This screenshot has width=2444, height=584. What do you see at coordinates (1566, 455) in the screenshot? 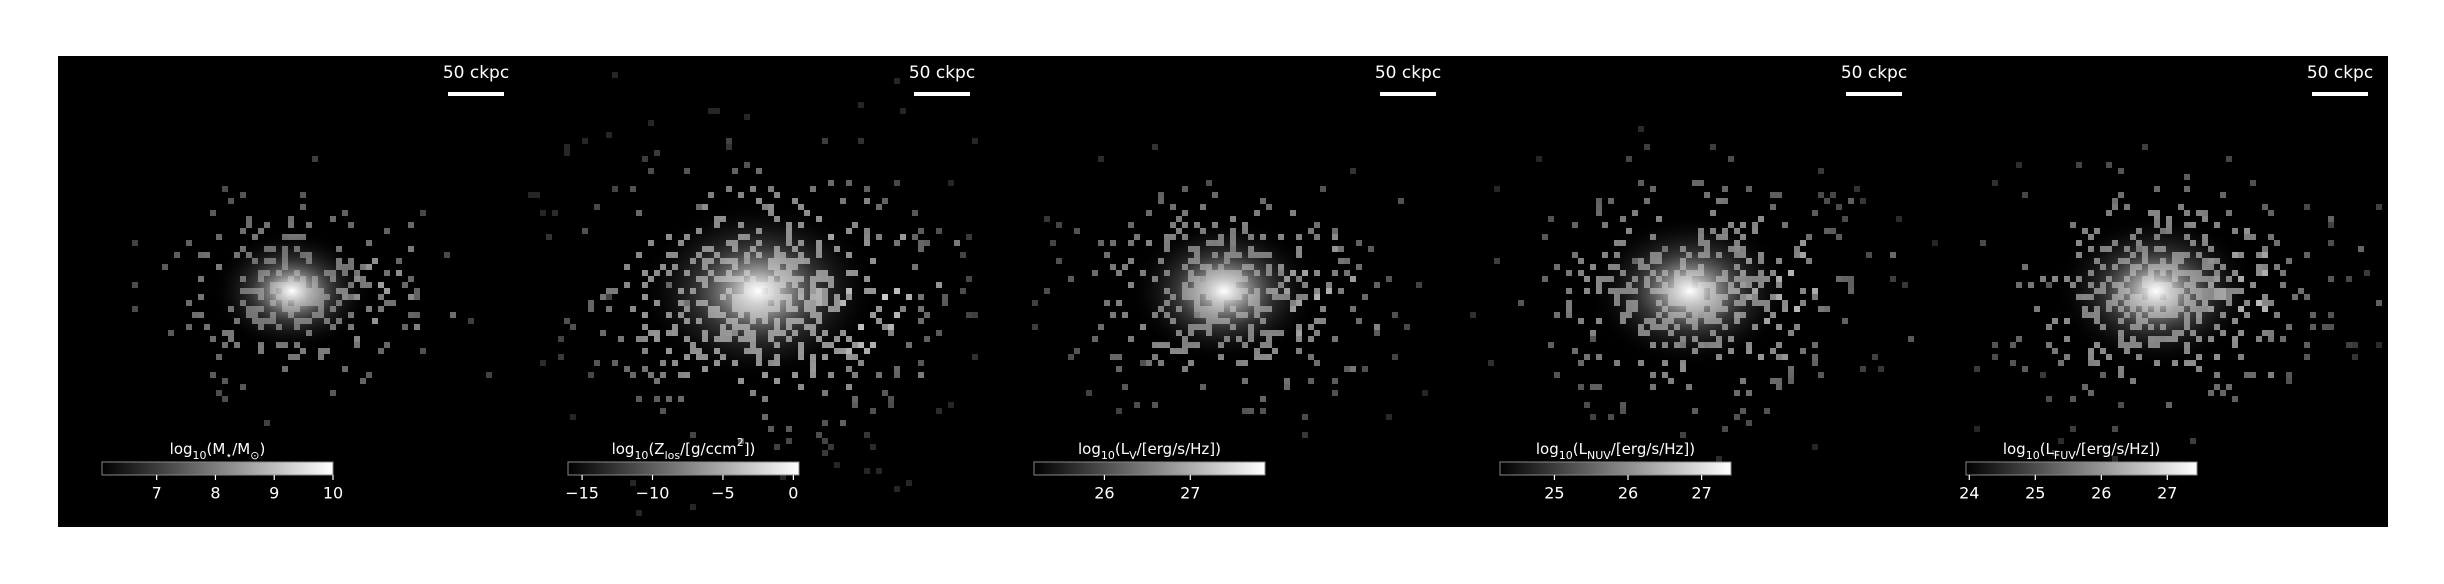
I see `label-part: 10` at bounding box center [1566, 455].